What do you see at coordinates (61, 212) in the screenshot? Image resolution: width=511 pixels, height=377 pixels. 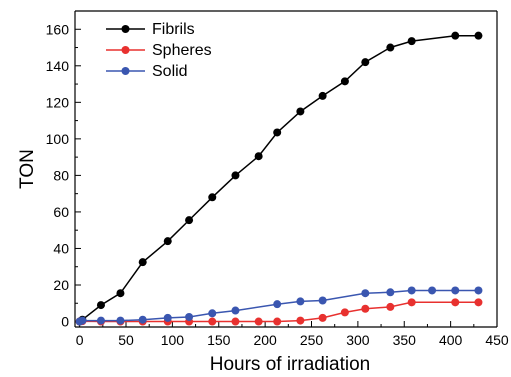 I see `y-tick-label: 60` at bounding box center [61, 212].